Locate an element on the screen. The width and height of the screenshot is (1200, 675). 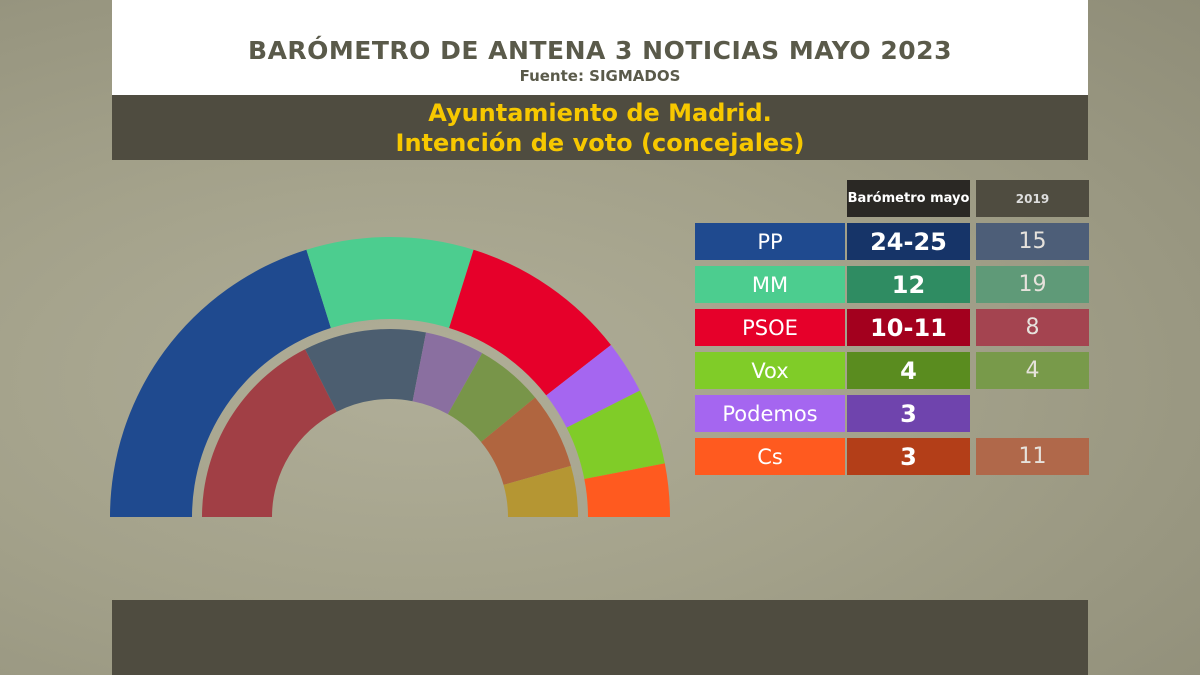
hemicycle-outer-segment-cs is located at coordinates (627, 490).